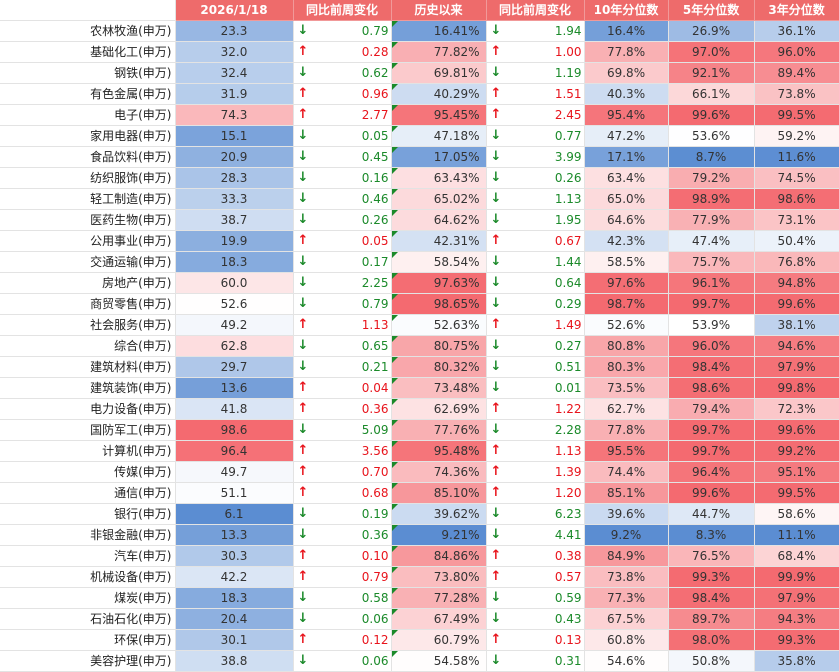  I want to click on change-value-2: 2.28, so click(546, 430).